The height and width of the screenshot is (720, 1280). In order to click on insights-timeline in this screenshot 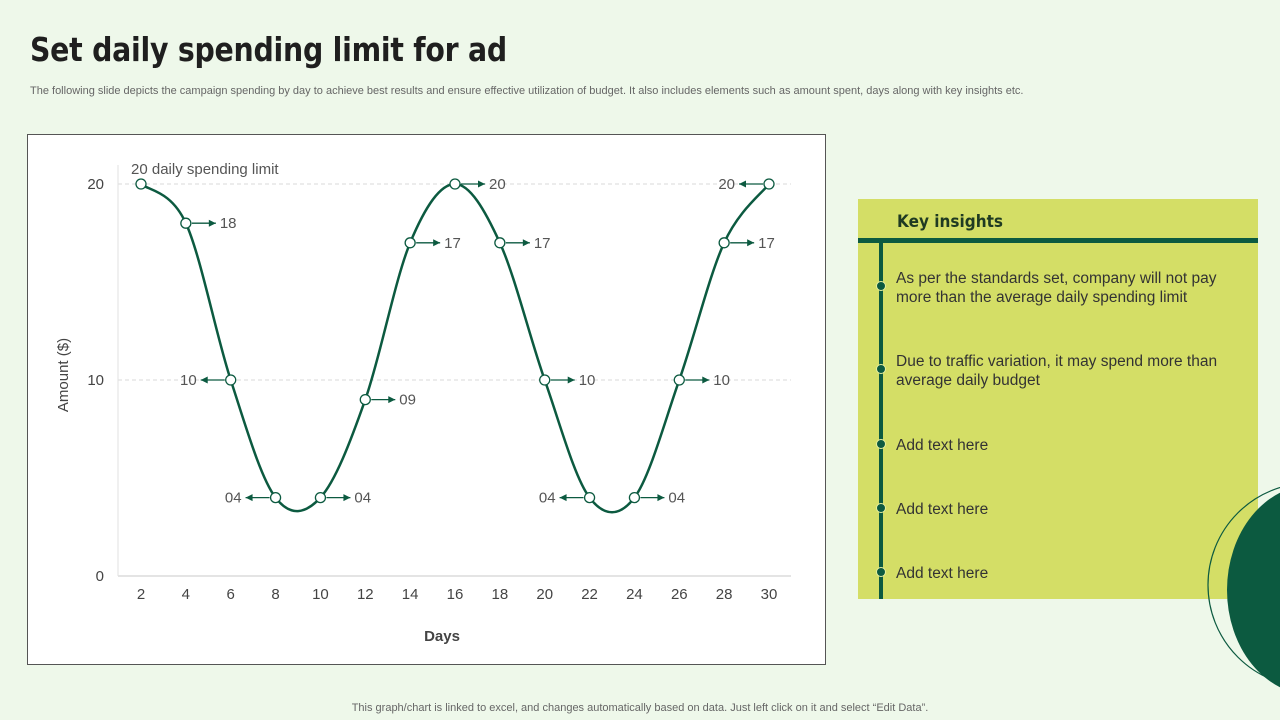, I will do `click(881, 420)`.